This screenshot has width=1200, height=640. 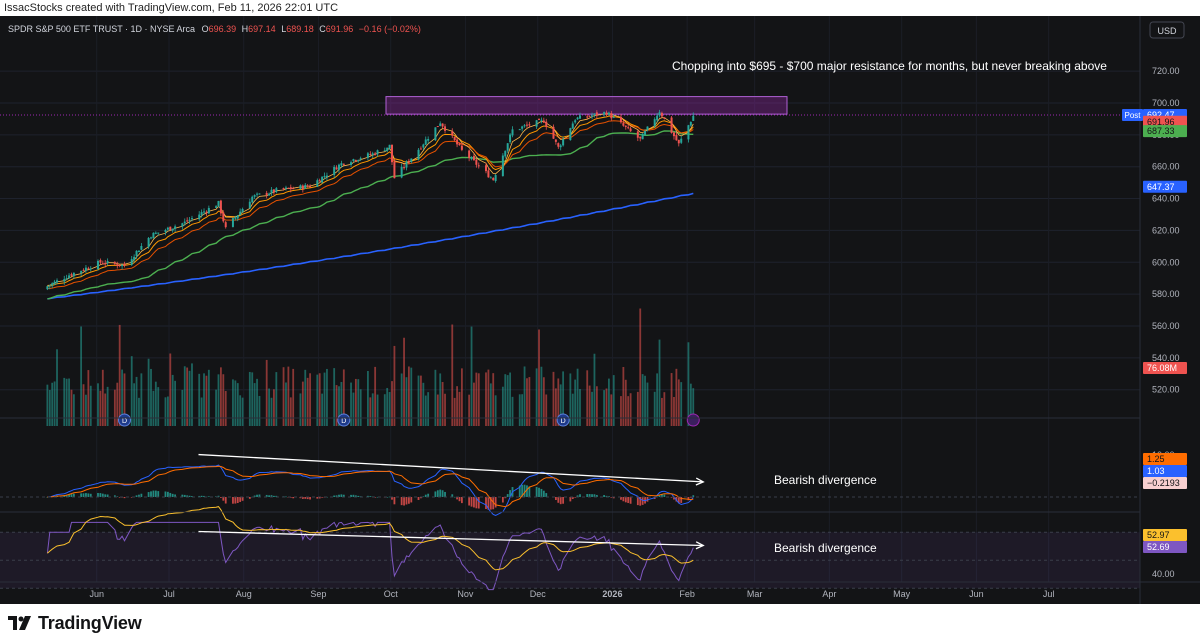 I want to click on tradingview-logo: TradingView, so click(x=75, y=623).